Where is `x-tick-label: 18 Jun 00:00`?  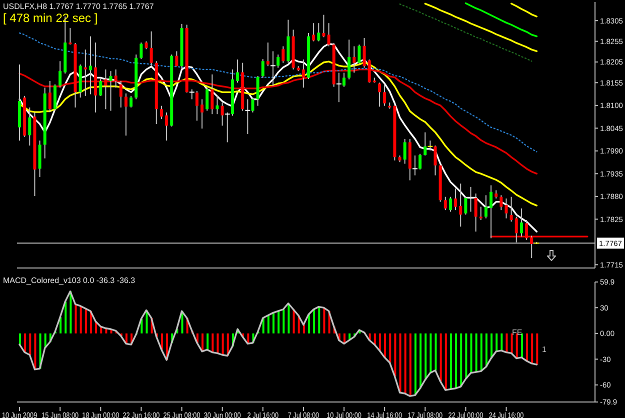 x-tick-label: 18 Jun 00:00 is located at coordinates (101, 414).